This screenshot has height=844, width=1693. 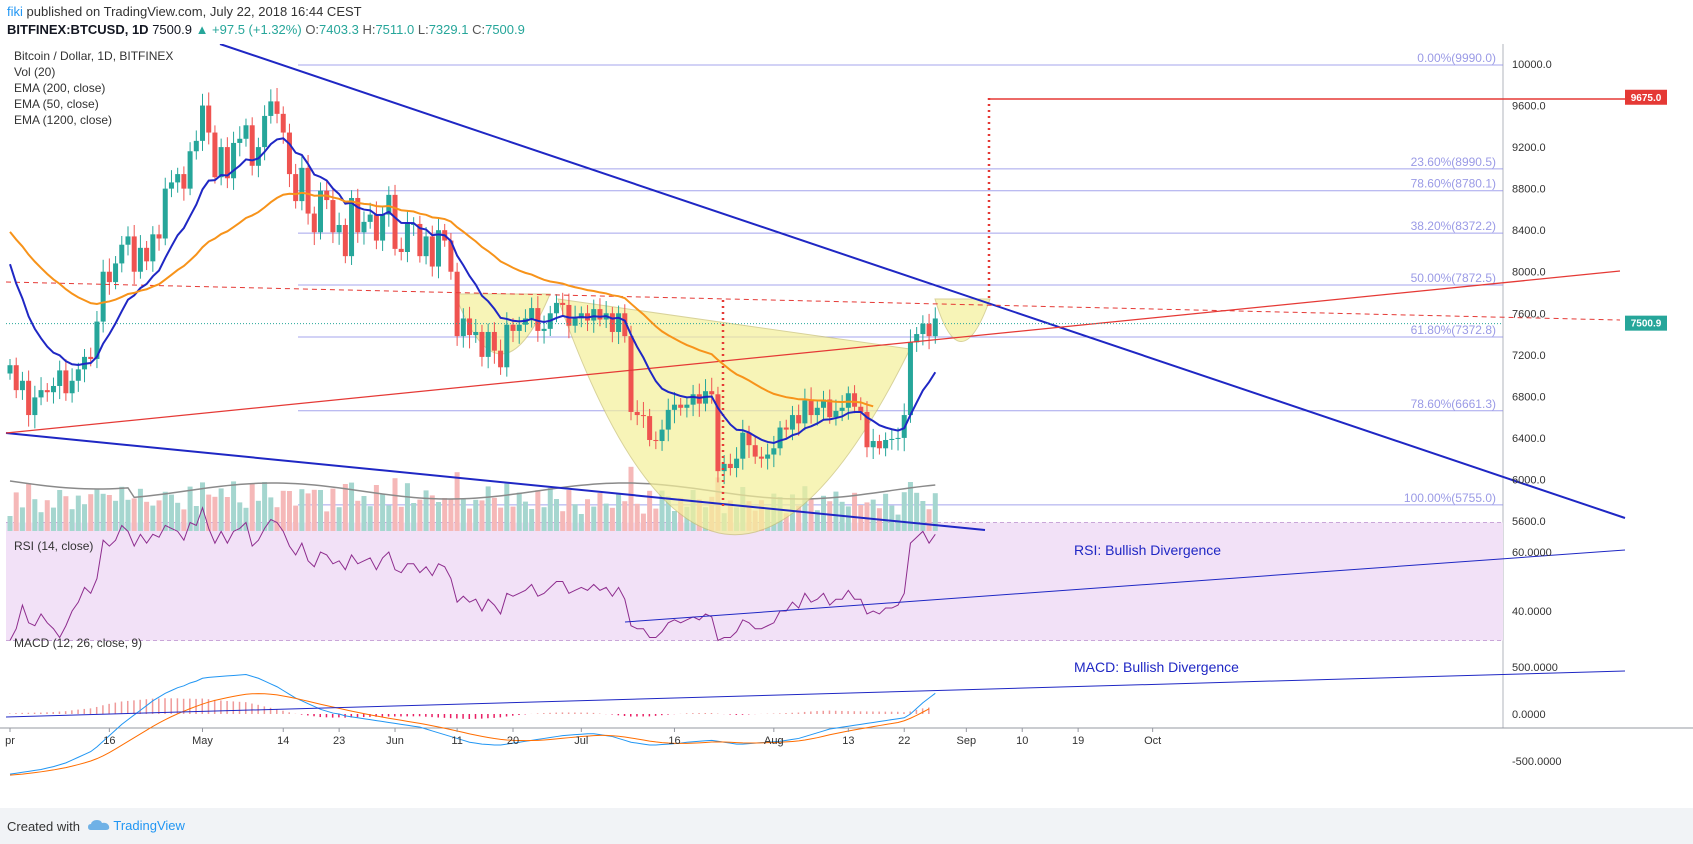 I want to click on tradingview-logo: TradingView, so click(x=136, y=825).